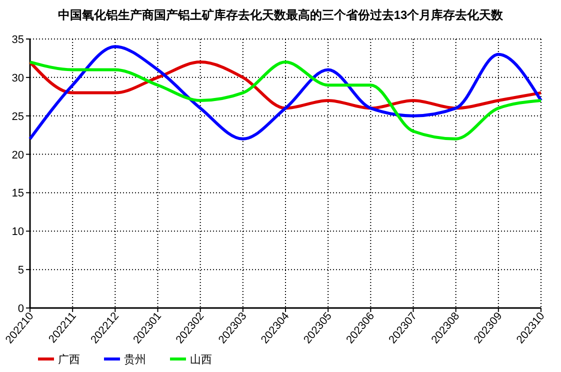  I want to click on y-tick-label: 20, so click(18, 155).